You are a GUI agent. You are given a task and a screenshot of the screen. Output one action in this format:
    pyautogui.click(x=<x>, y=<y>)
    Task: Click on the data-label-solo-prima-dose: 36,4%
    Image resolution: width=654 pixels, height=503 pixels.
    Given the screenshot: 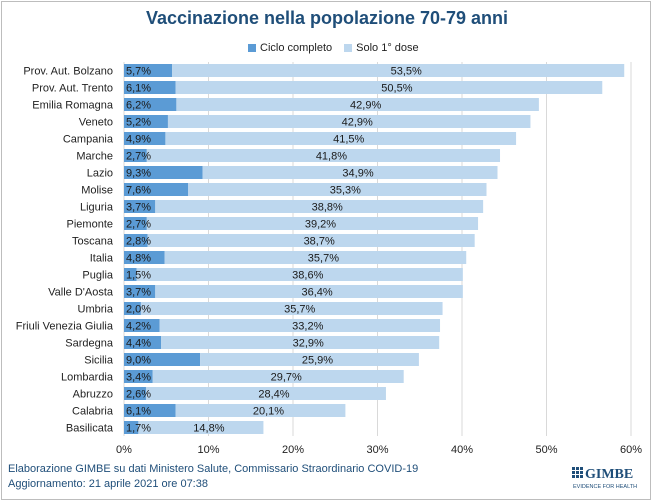 What is the action you would take?
    pyautogui.click(x=316, y=293)
    